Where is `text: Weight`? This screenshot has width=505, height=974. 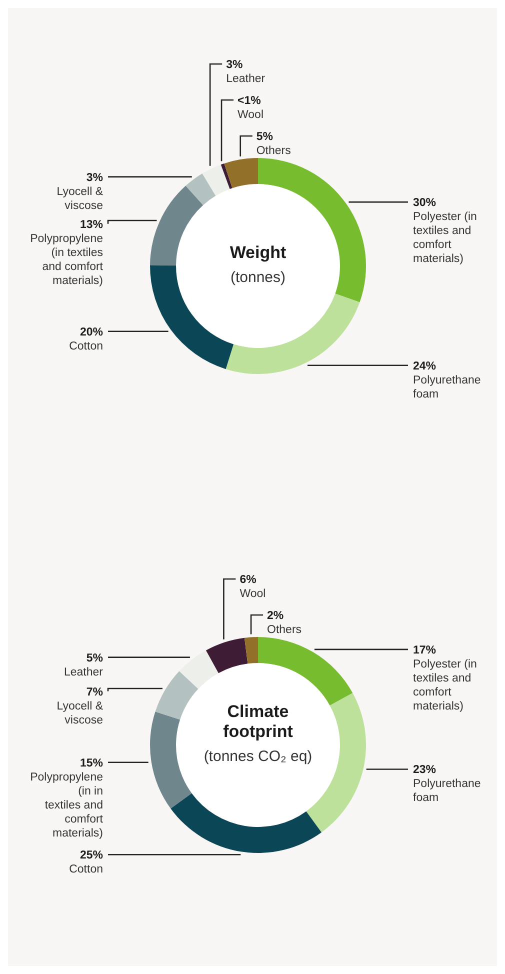 text: Weight is located at coordinates (258, 252).